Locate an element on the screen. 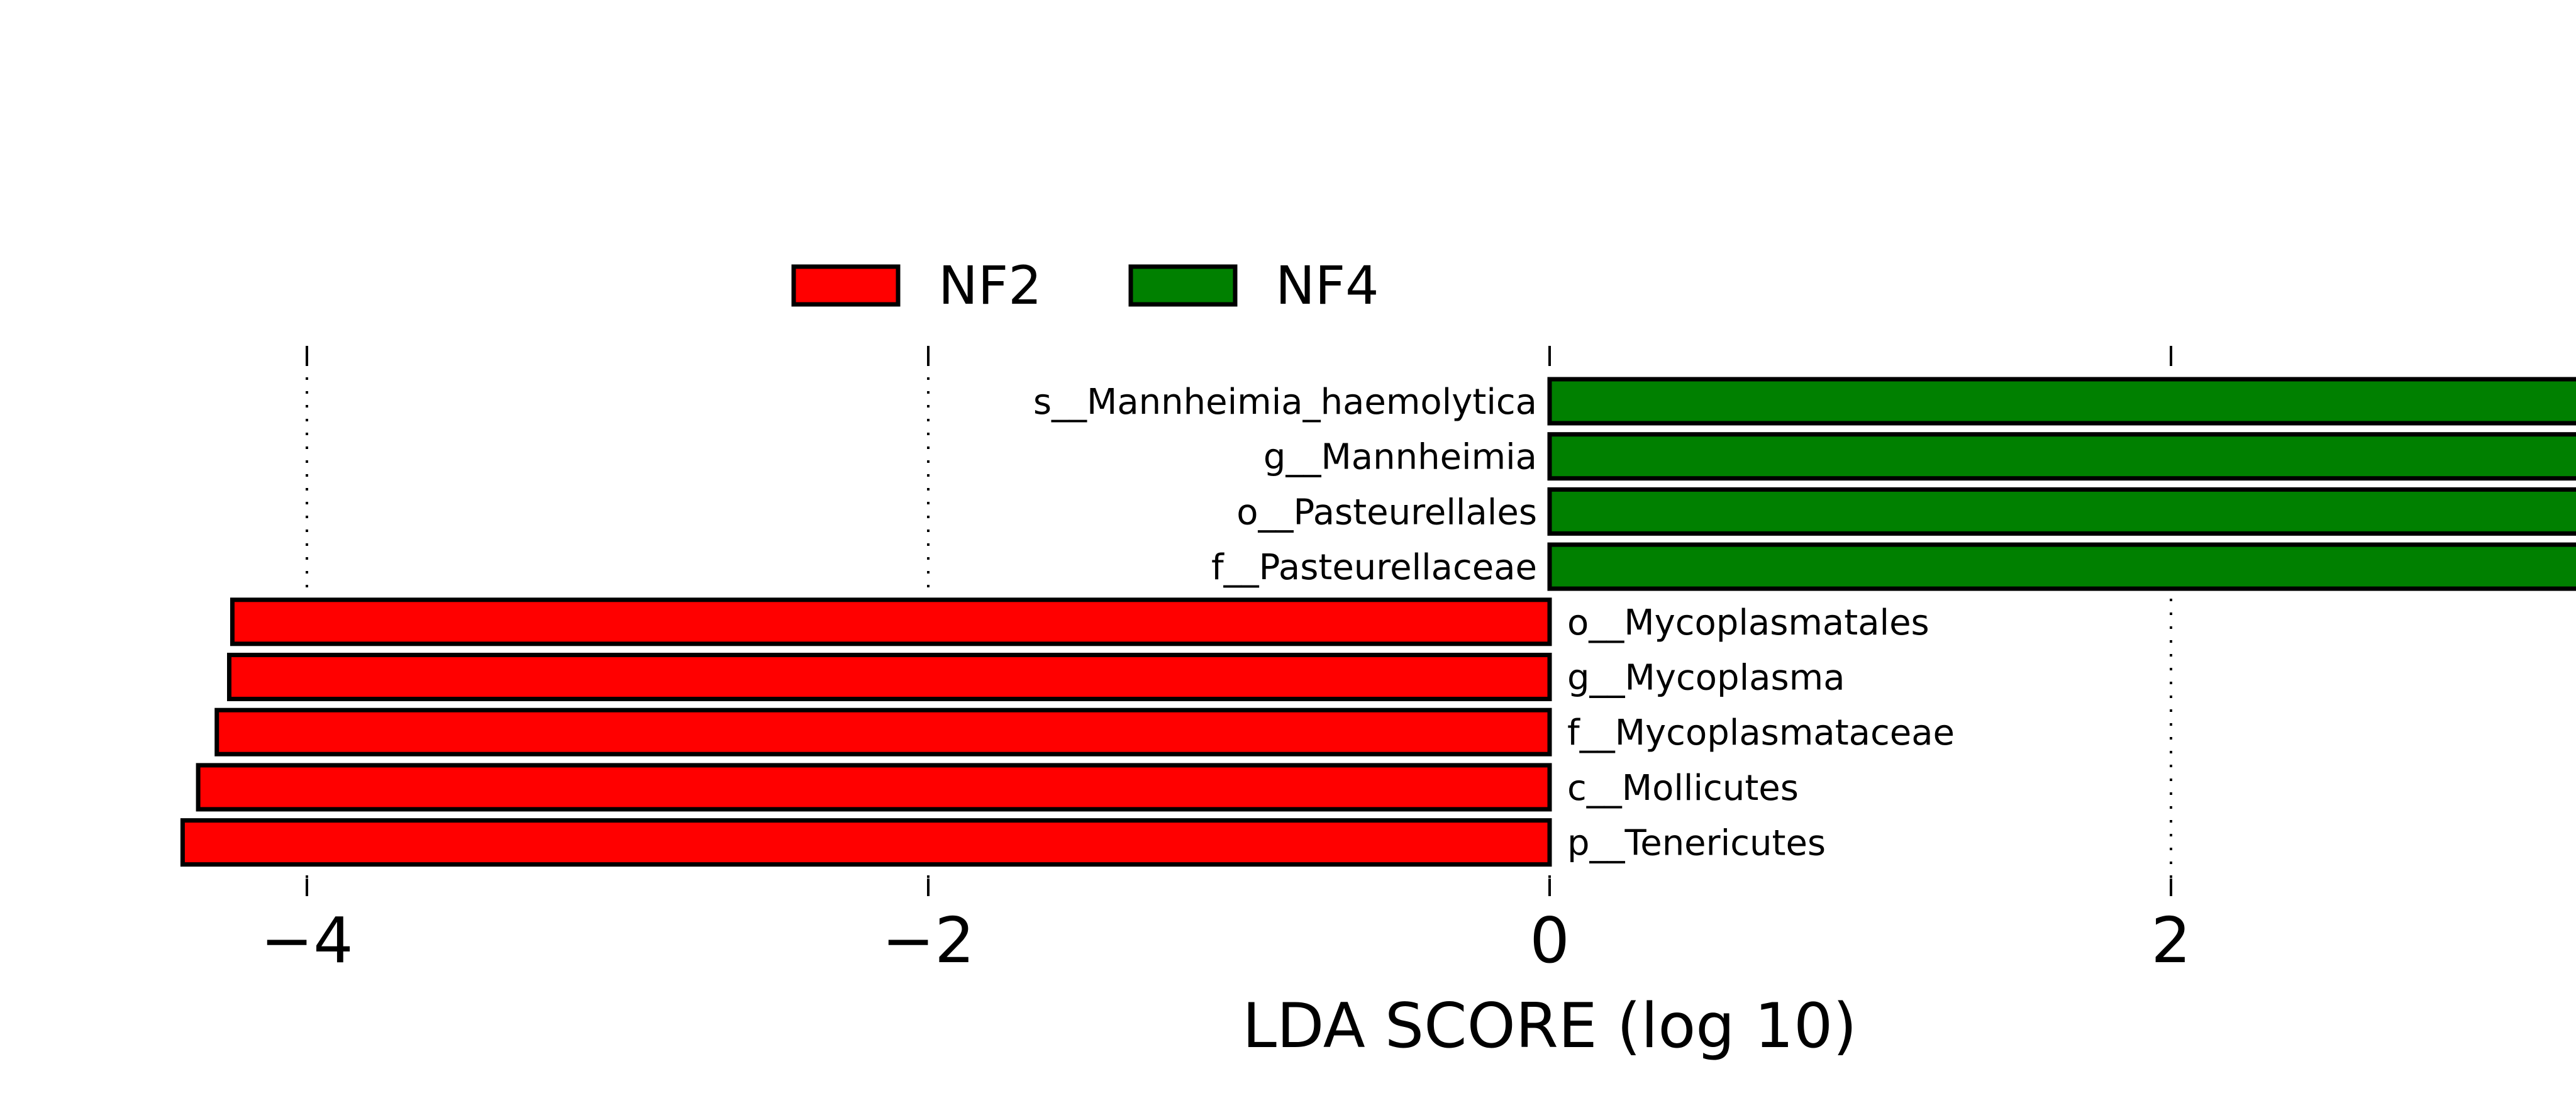 The width and height of the screenshot is (2576, 1120). category-label: s__Mannheimia_haemolytica is located at coordinates (1285, 402).